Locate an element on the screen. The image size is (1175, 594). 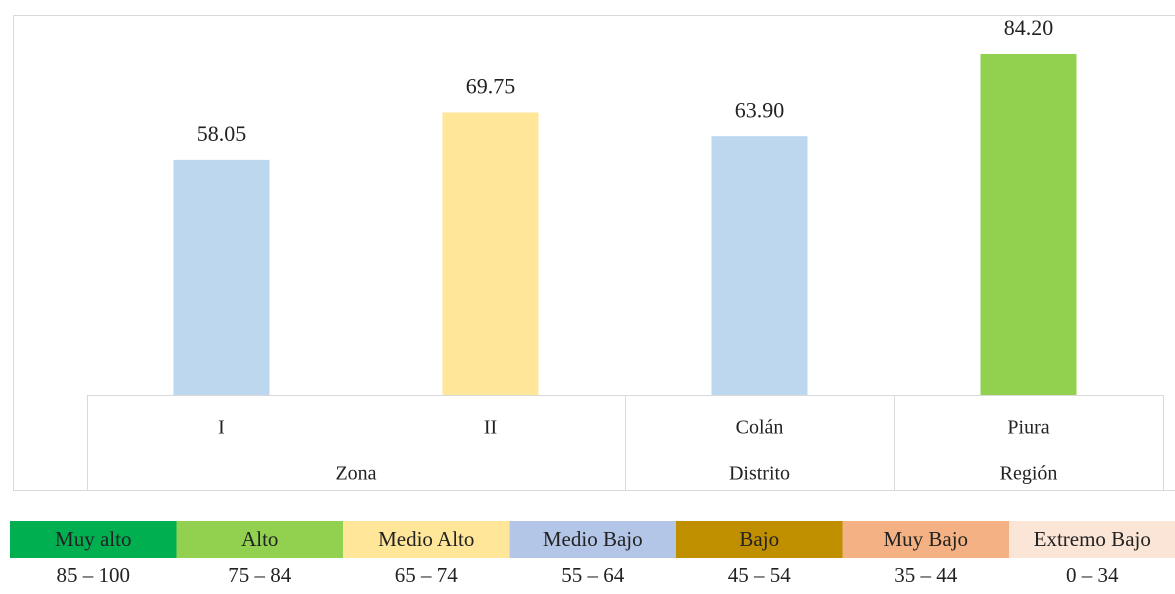
x-tick-label: II is located at coordinates (490, 428).